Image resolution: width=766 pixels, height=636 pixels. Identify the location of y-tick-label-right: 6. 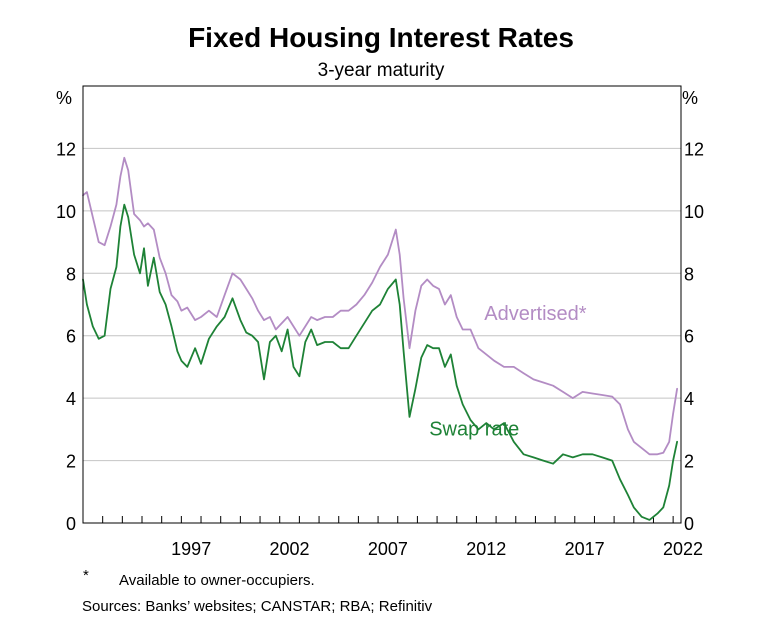
(689, 337).